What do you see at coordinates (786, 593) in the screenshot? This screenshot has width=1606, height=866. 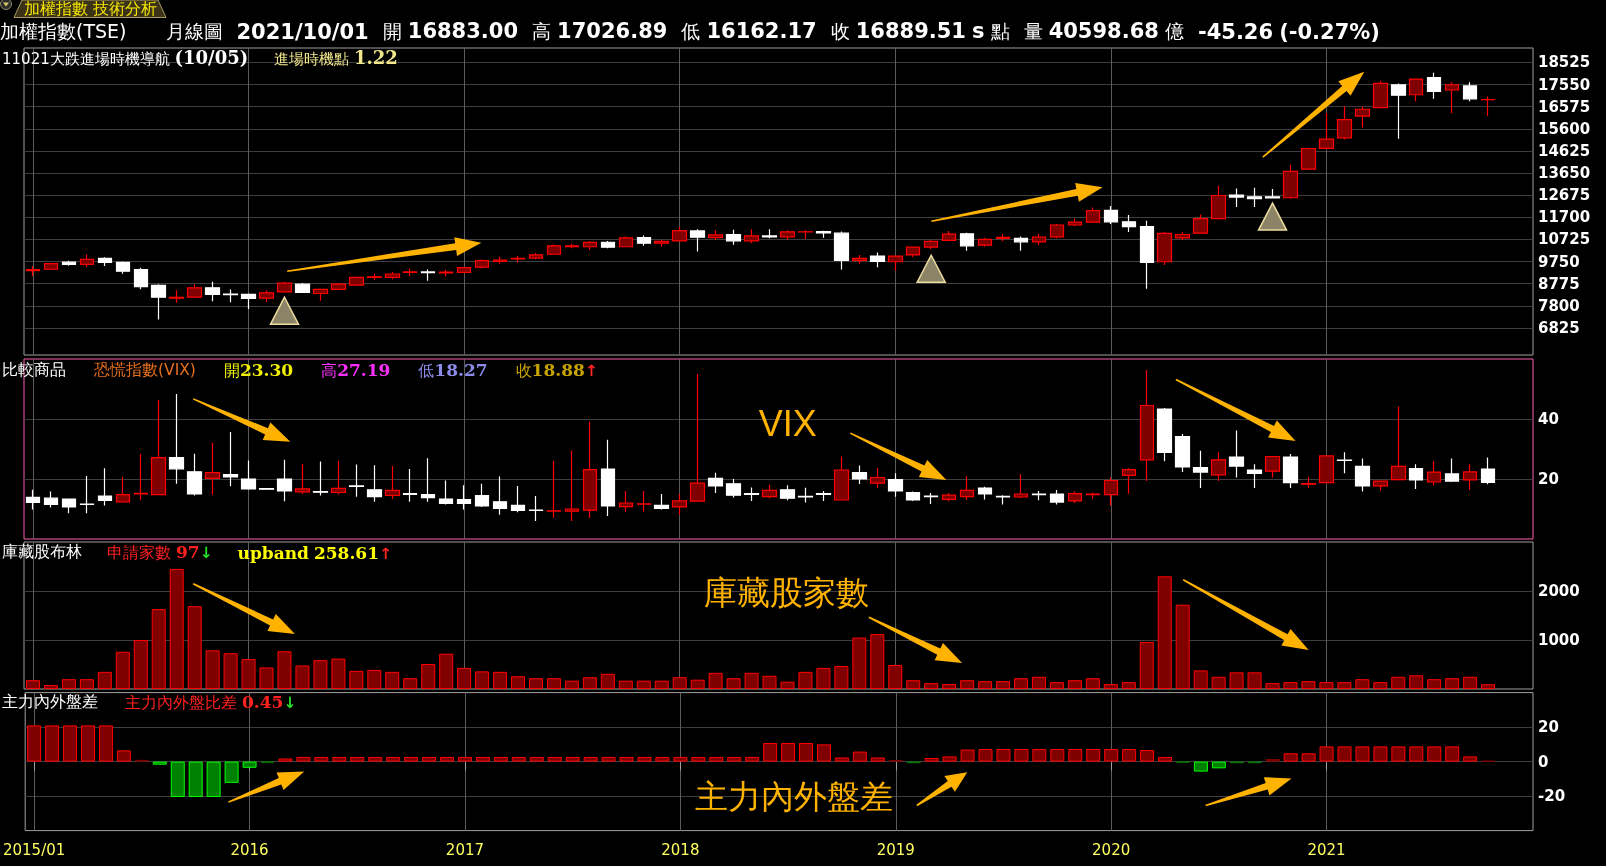 I see `text: 庫藏股家數` at bounding box center [786, 593].